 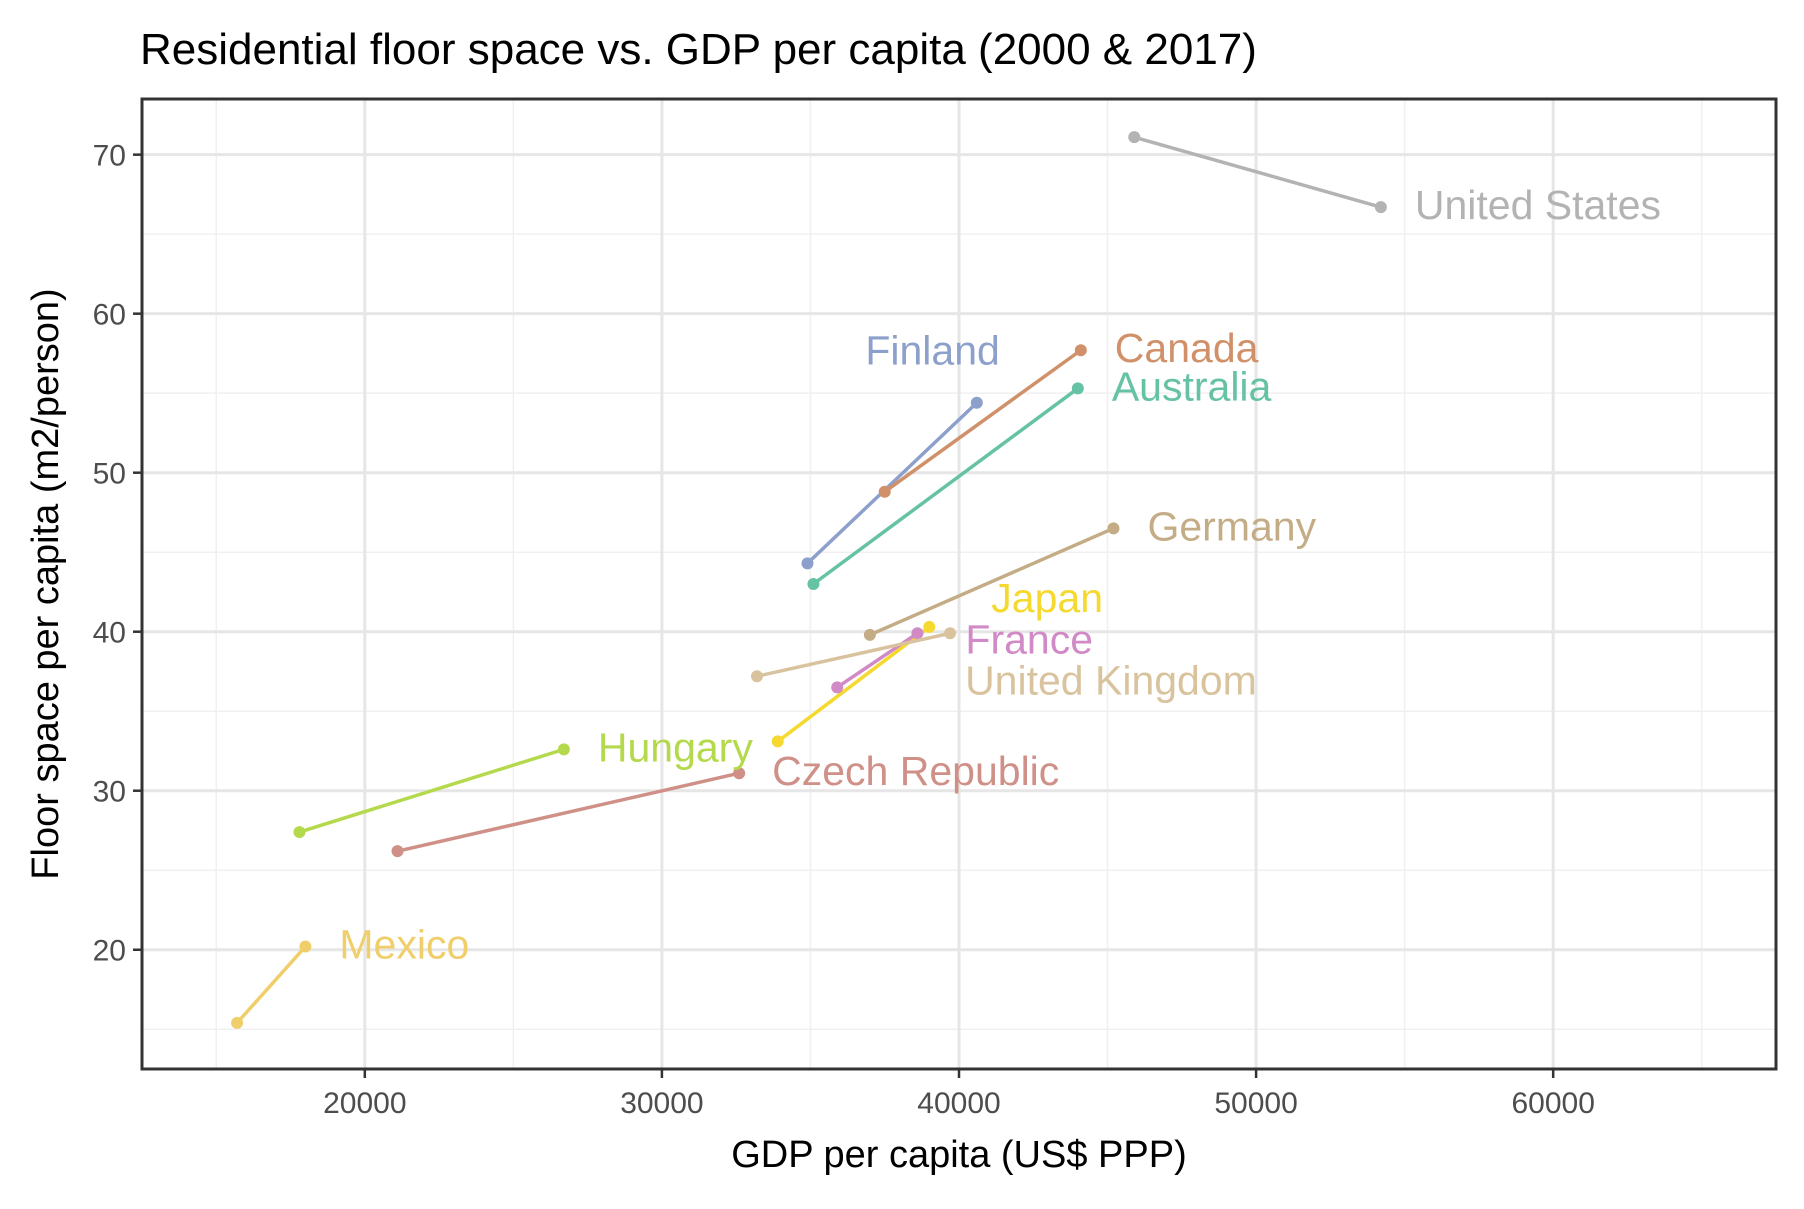 What do you see at coordinates (1077, 388) in the screenshot?
I see `point-2017-australia` at bounding box center [1077, 388].